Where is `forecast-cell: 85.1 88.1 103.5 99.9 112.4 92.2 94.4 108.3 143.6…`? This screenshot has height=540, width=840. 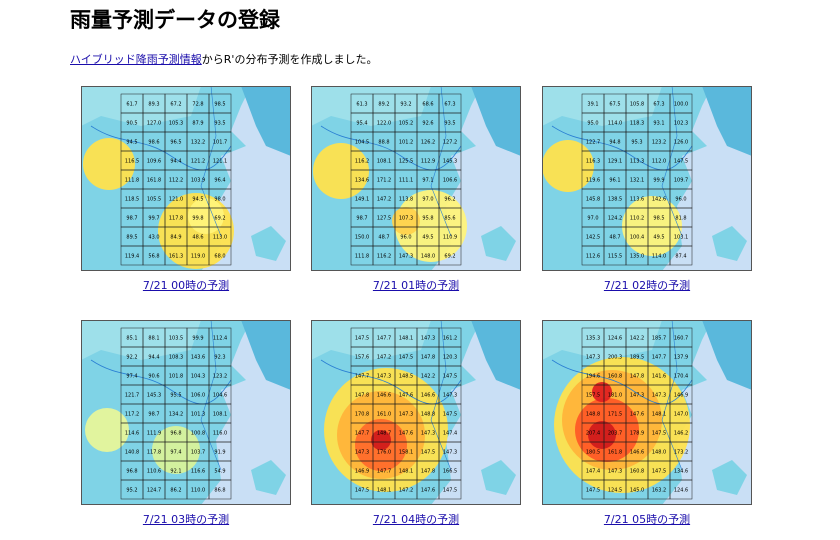 forecast-cell: 85.1 88.1 103.5 99.9 112.4 92.2 94.4 108.3 143.6… is located at coordinates (186, 423).